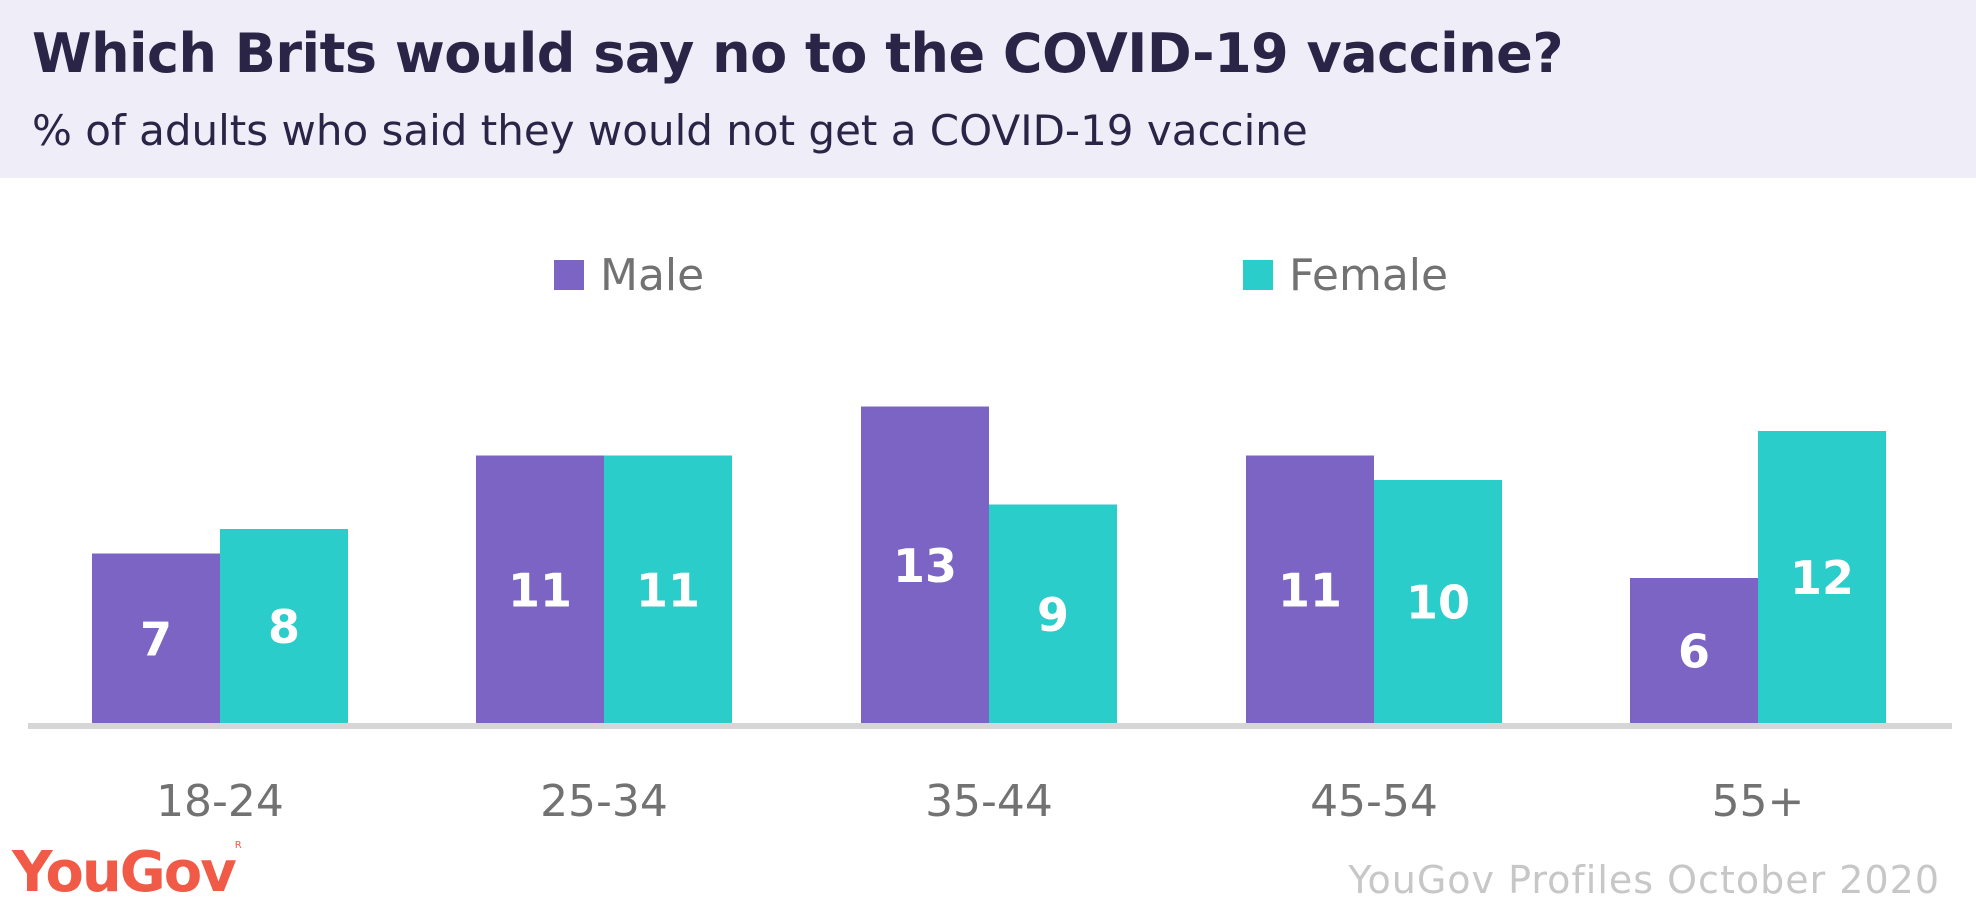 Image resolution: width=1976 pixels, height=918 pixels. What do you see at coordinates (989, 801) in the screenshot?
I see `x-tick-label-35-44: 35-44` at bounding box center [989, 801].